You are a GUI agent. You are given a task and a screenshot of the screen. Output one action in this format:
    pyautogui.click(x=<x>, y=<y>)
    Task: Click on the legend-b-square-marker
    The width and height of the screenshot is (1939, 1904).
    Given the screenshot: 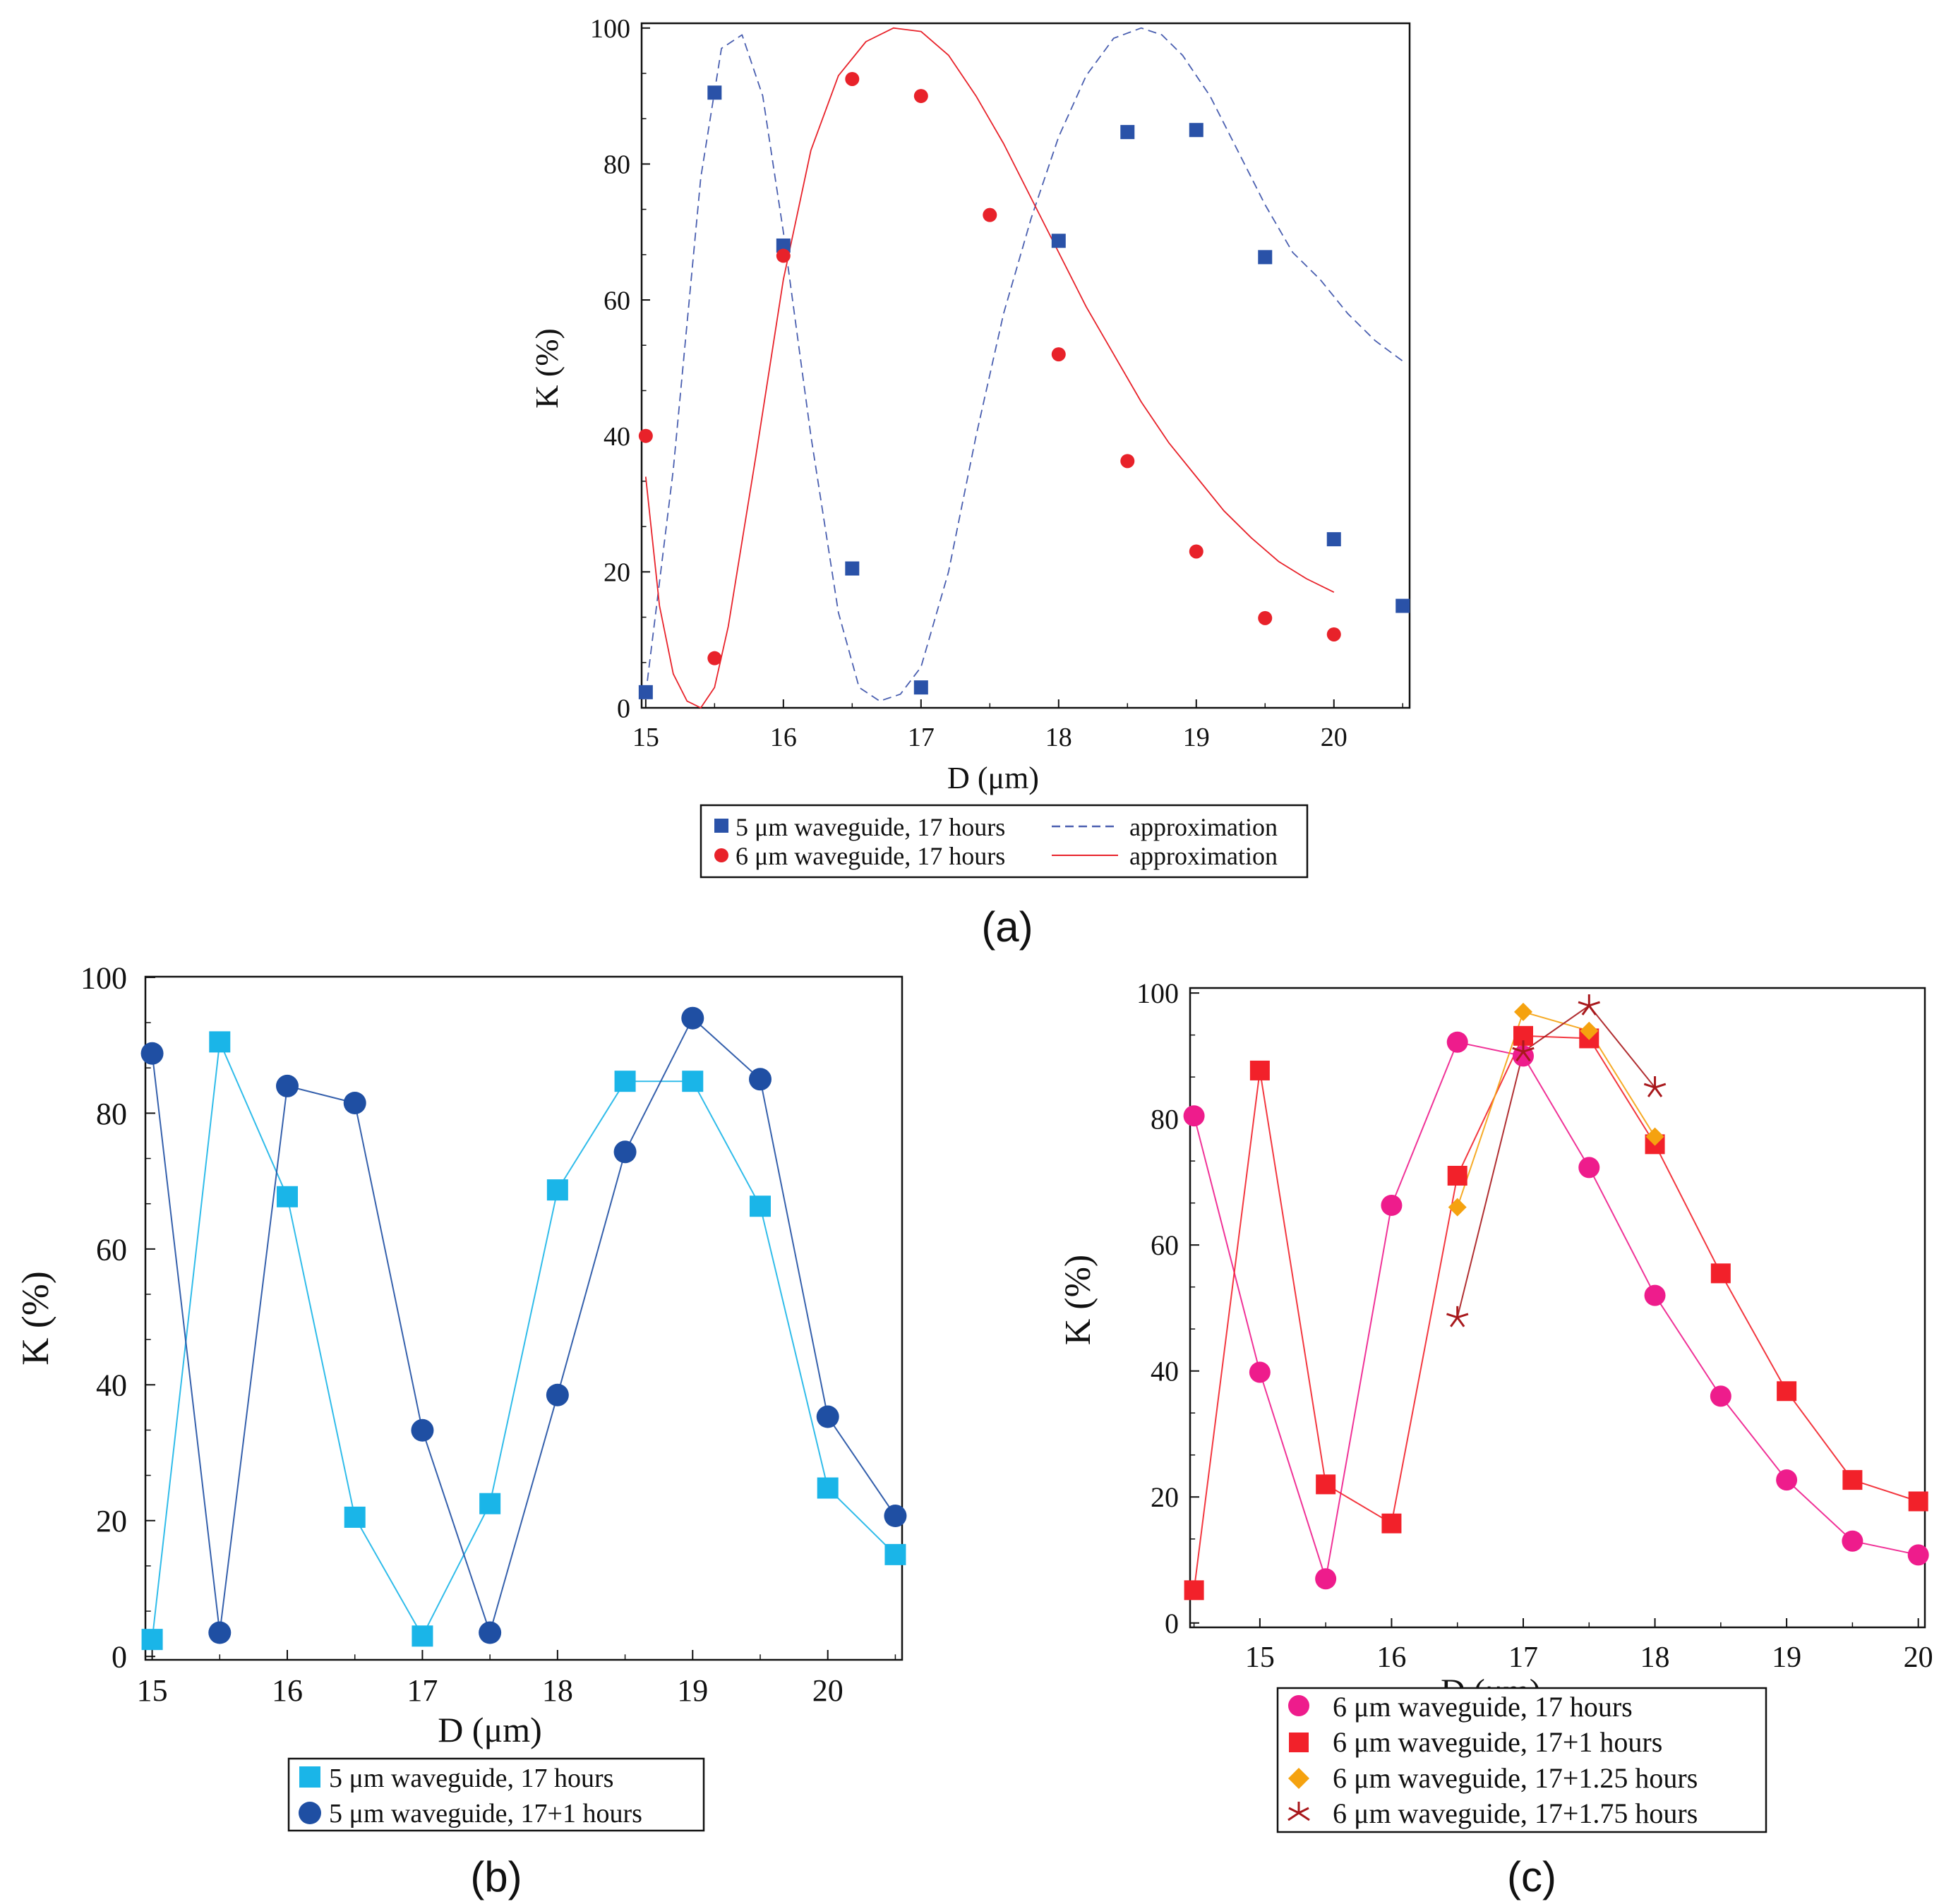 What is the action you would take?
    pyautogui.click(x=310, y=1777)
    